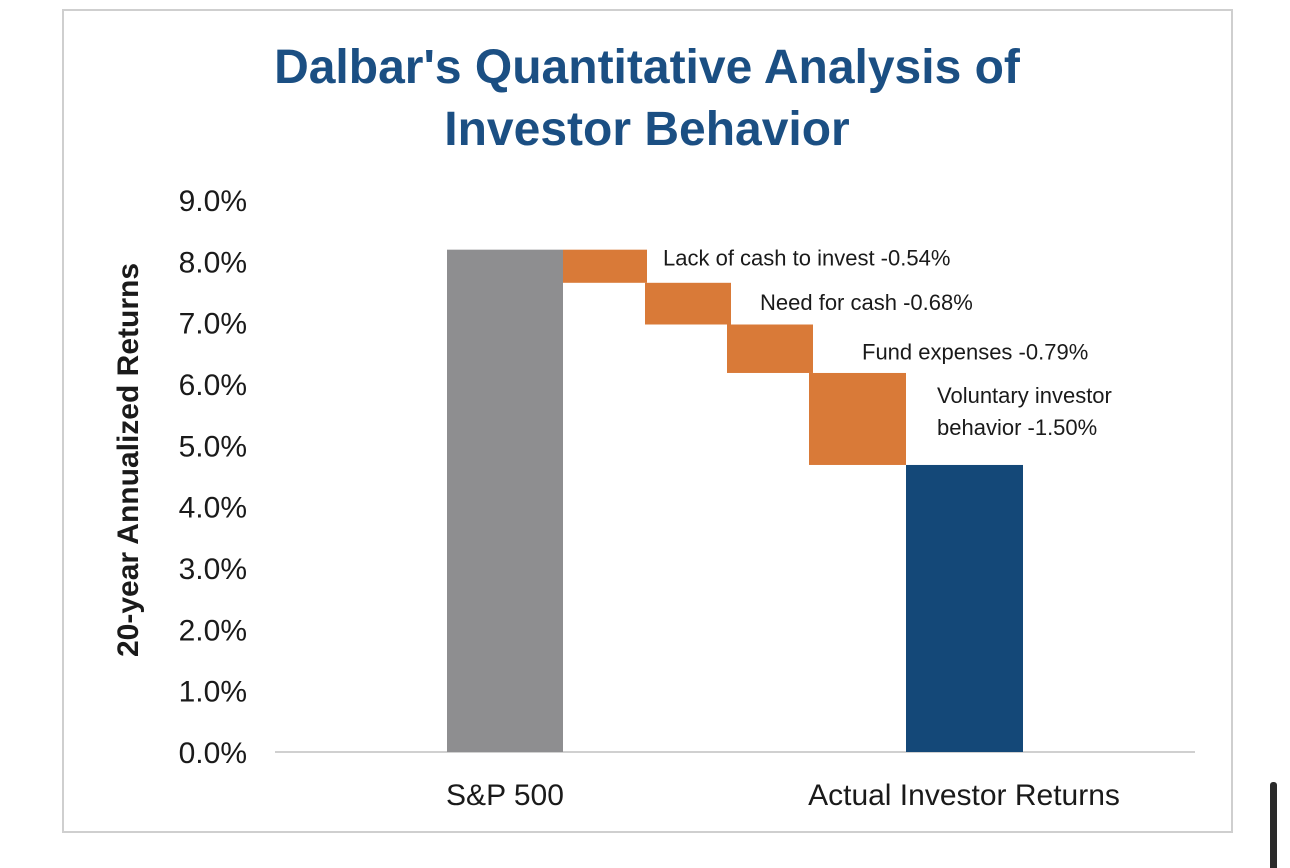 This screenshot has height=868, width=1290. Describe the element at coordinates (213, 692) in the screenshot. I see `y-tick-label: 1.0%` at that location.